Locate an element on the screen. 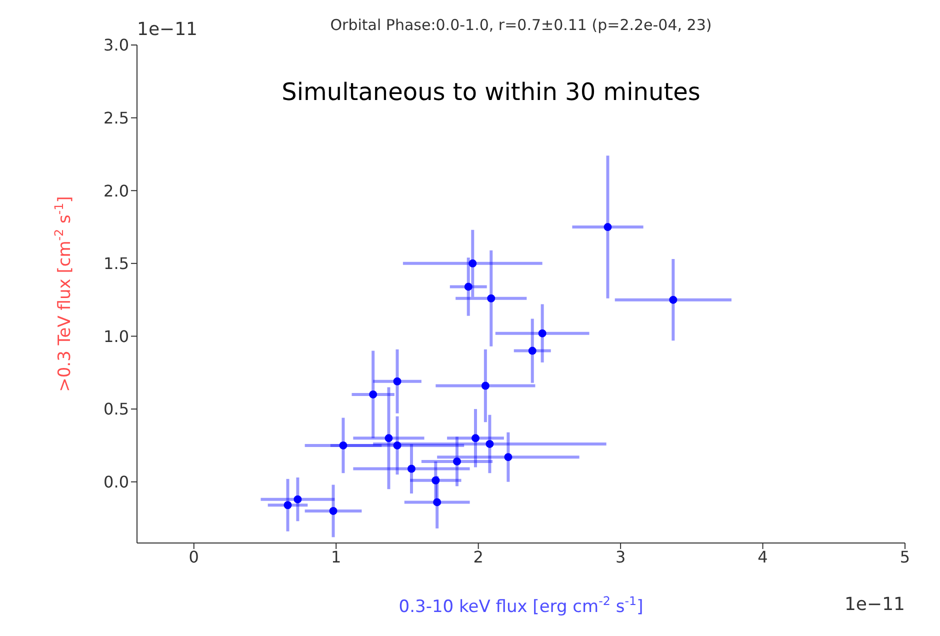 The height and width of the screenshot is (636, 940). x-tick-label: 2 is located at coordinates (478, 556).